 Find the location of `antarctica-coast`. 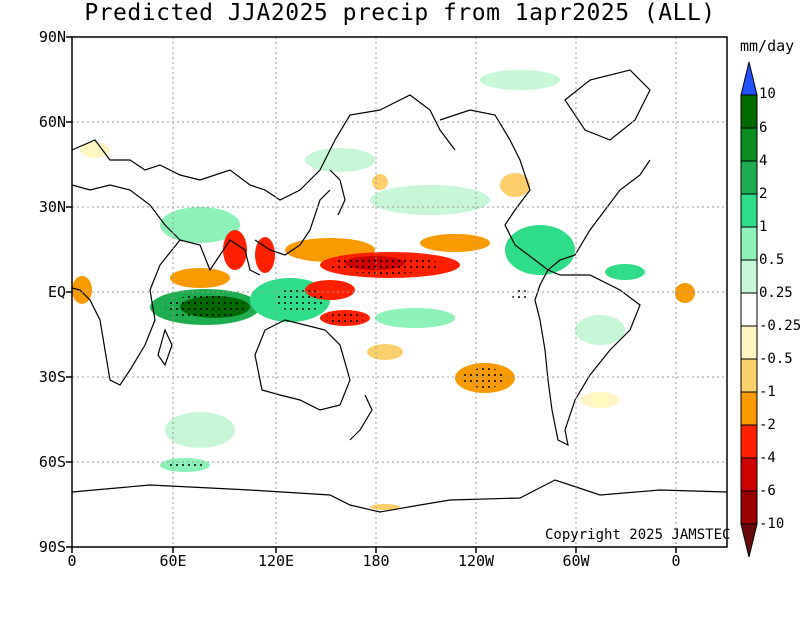

antarctica-coast is located at coordinates (399, 496).